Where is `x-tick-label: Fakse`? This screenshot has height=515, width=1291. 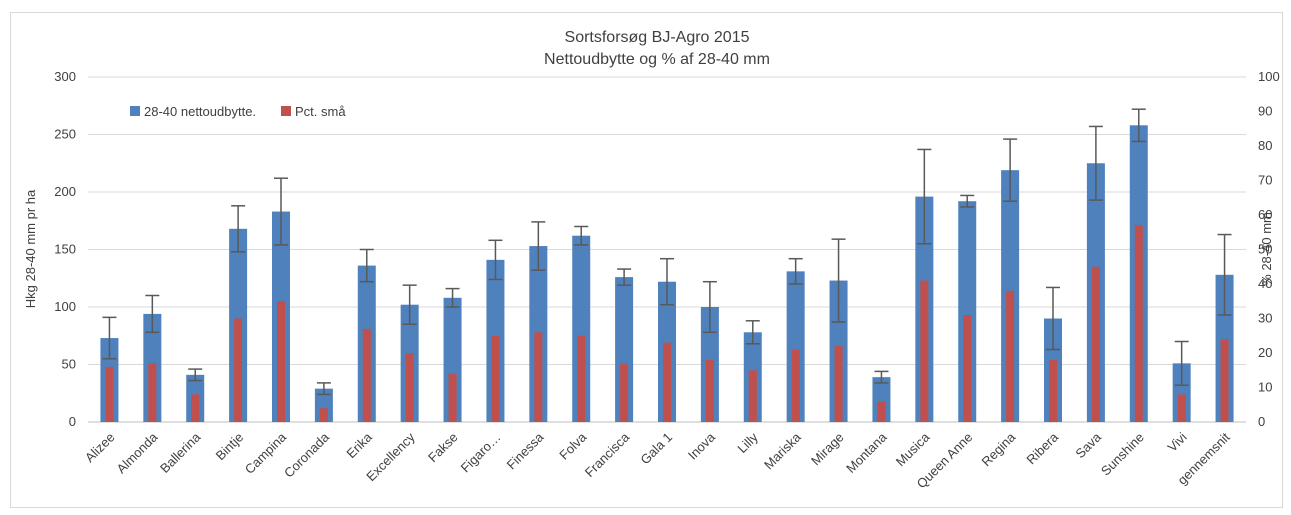
x-tick-label: Fakse is located at coordinates (443, 448).